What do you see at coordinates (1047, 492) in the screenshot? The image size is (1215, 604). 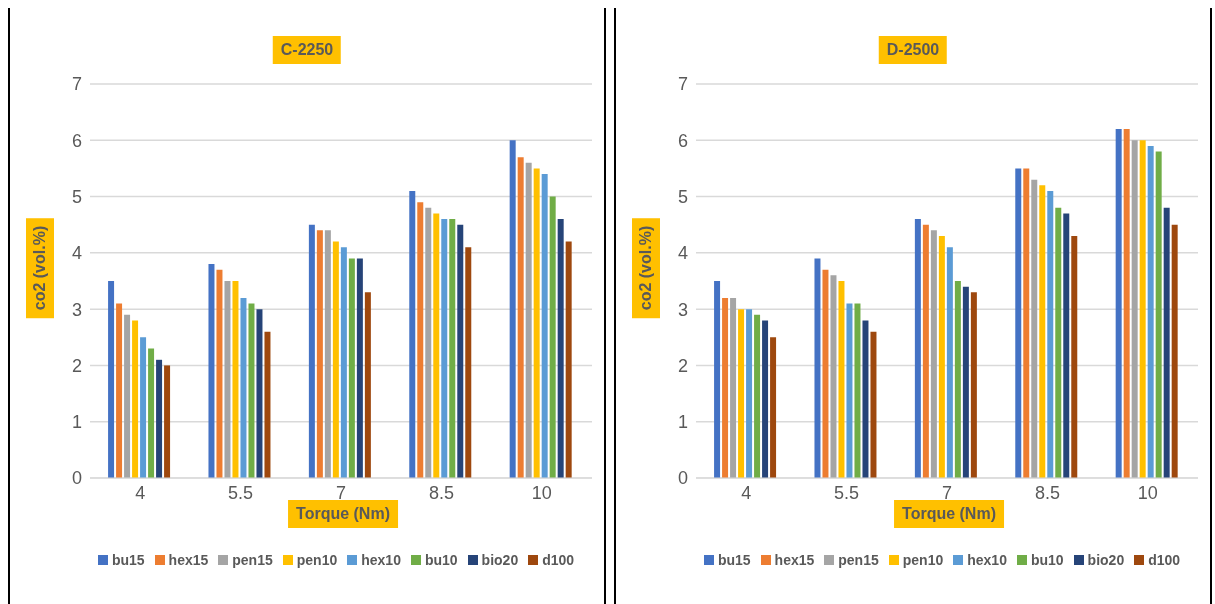 I see `x-tick-label: 8.5` at bounding box center [1047, 492].